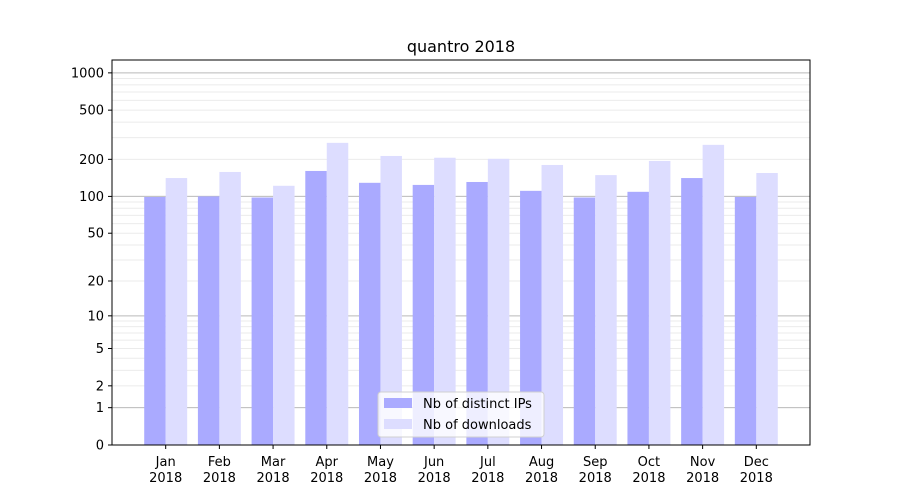 Image resolution: width=900 pixels, height=504 pixels. Describe the element at coordinates (91, 160) in the screenshot. I see `y-tick-label: 200` at that location.